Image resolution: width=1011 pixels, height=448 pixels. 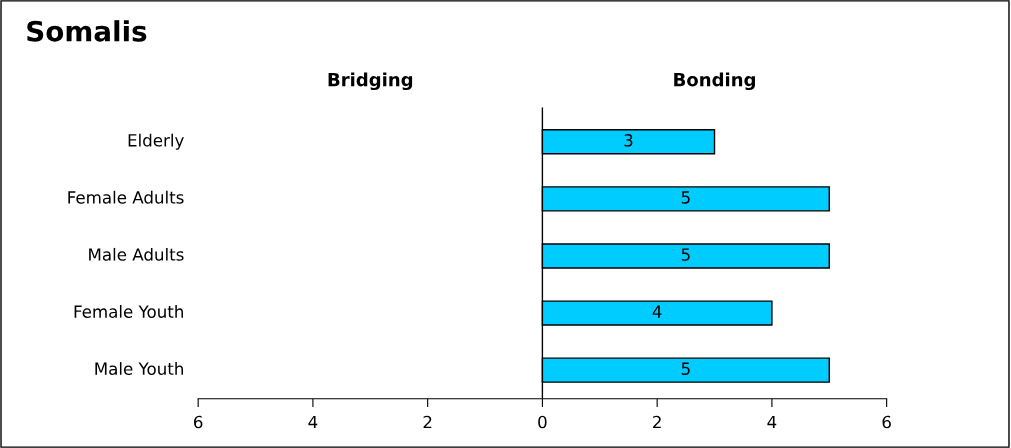 I want to click on y-tick-label: Elderly, so click(x=156, y=141).